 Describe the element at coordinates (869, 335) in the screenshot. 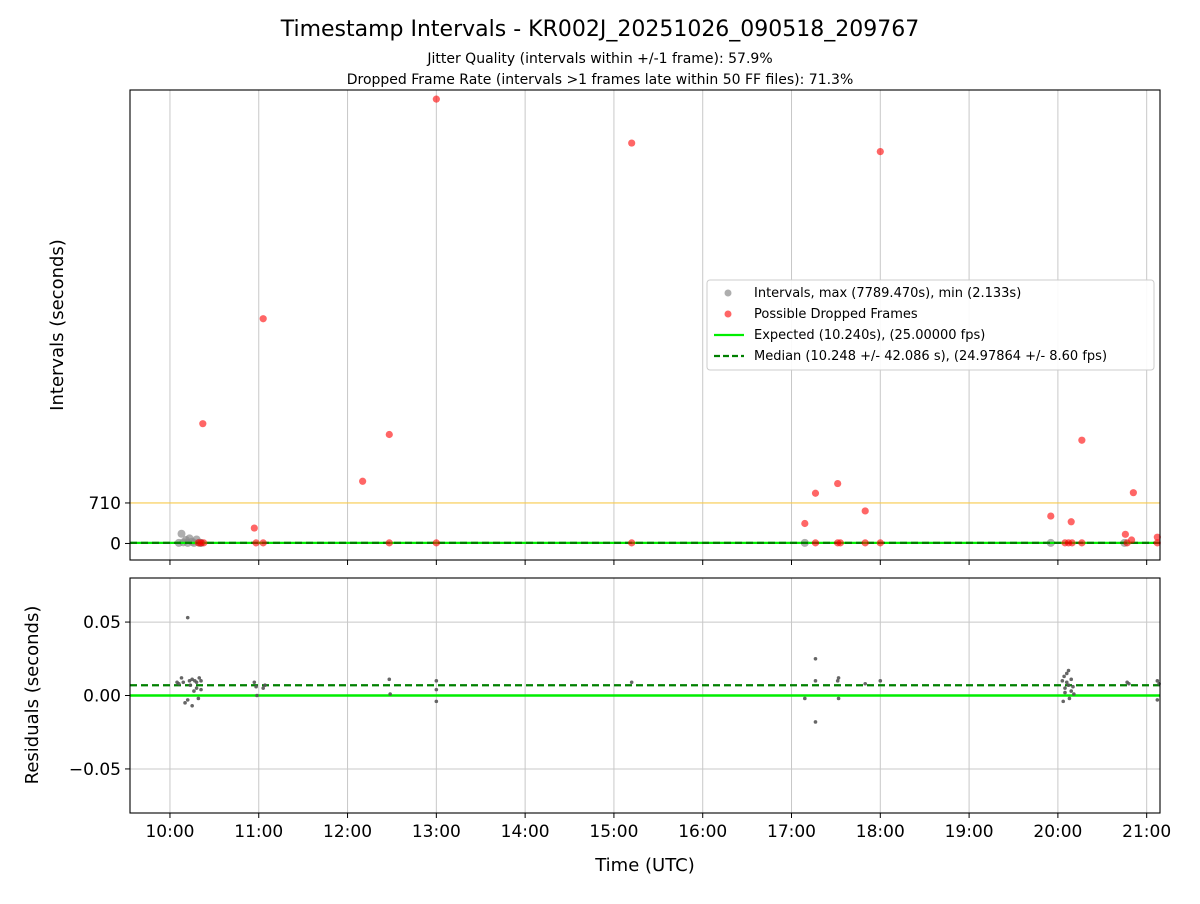

I see `legend-expected-label: Expected (10.240s), (25.00000 fps)` at that location.